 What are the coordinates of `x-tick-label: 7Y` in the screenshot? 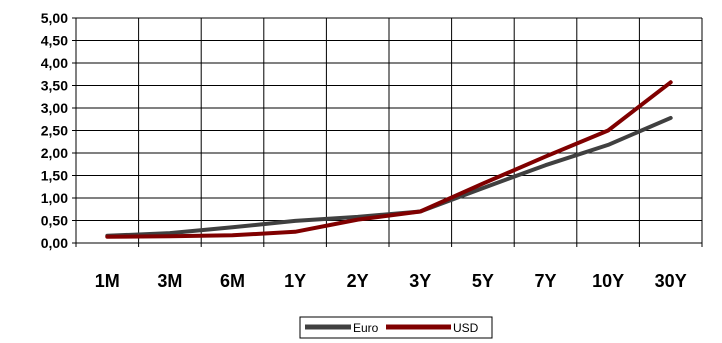 It's located at (545, 281).